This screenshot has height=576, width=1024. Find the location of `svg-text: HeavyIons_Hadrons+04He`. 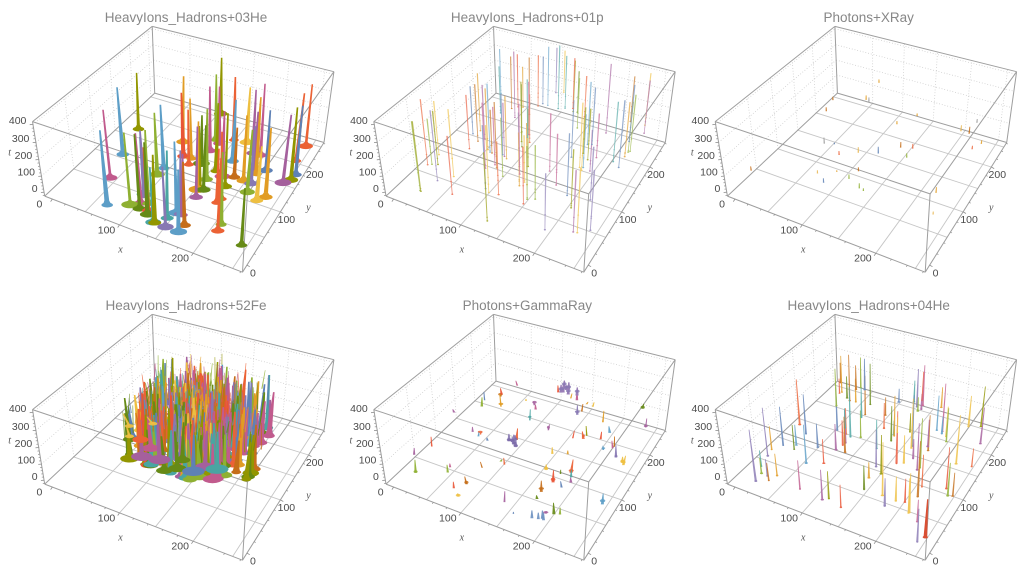

svg-text: HeavyIons_Hadrons+04He is located at coordinates (868, 305).